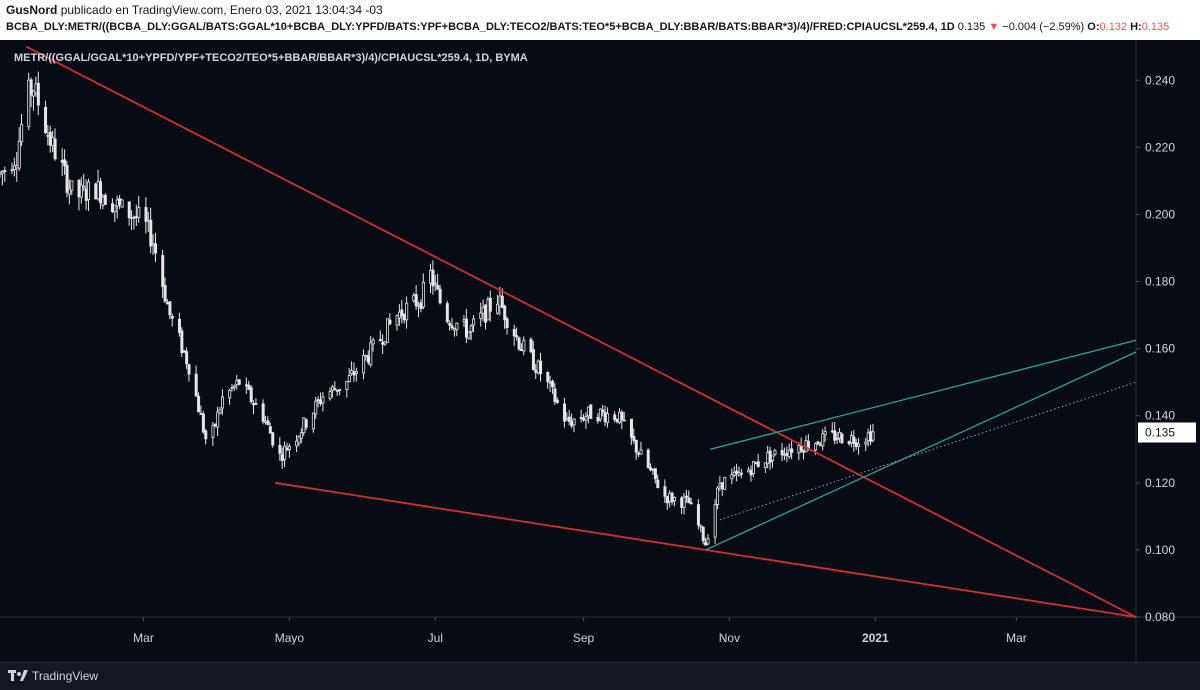 Image resolution: width=1200 pixels, height=690 pixels. I want to click on x-axis-ticks: Mar Mayo Jul Sep Nov 2021 Mar, so click(580, 631).